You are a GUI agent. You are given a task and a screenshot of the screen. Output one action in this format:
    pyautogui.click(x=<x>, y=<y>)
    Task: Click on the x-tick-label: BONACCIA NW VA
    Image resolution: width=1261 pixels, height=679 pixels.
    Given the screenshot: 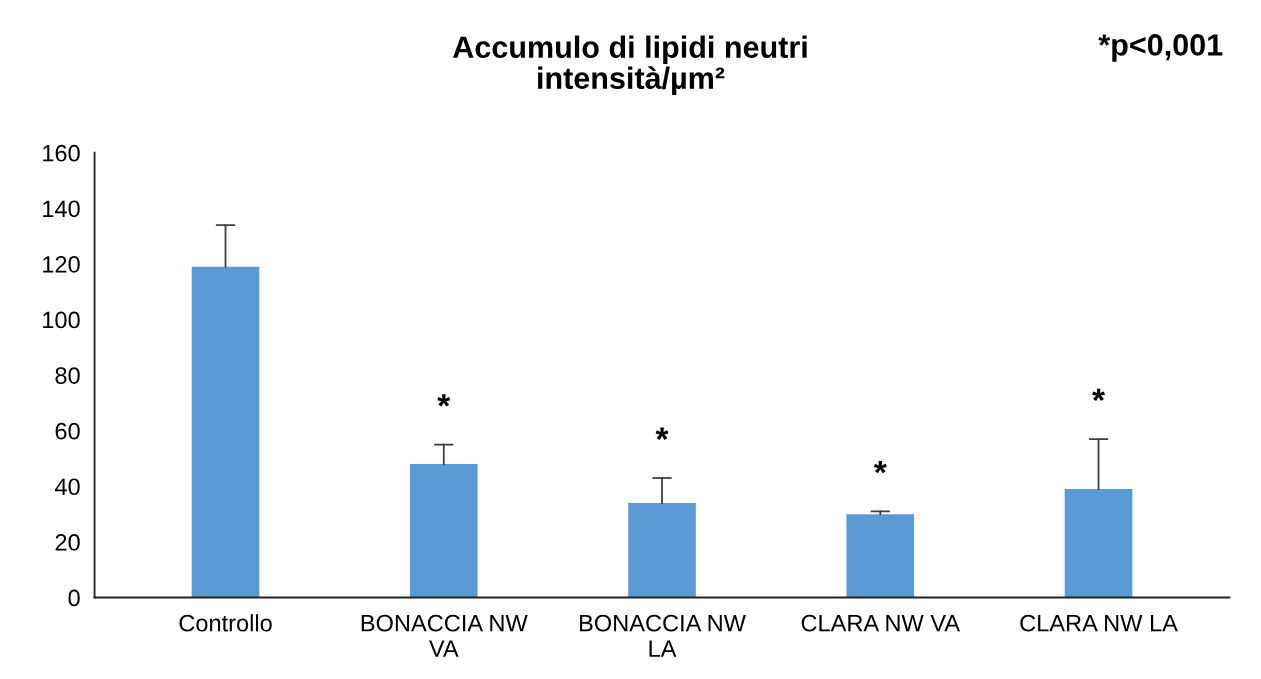 What is the action you would take?
    pyautogui.click(x=444, y=635)
    